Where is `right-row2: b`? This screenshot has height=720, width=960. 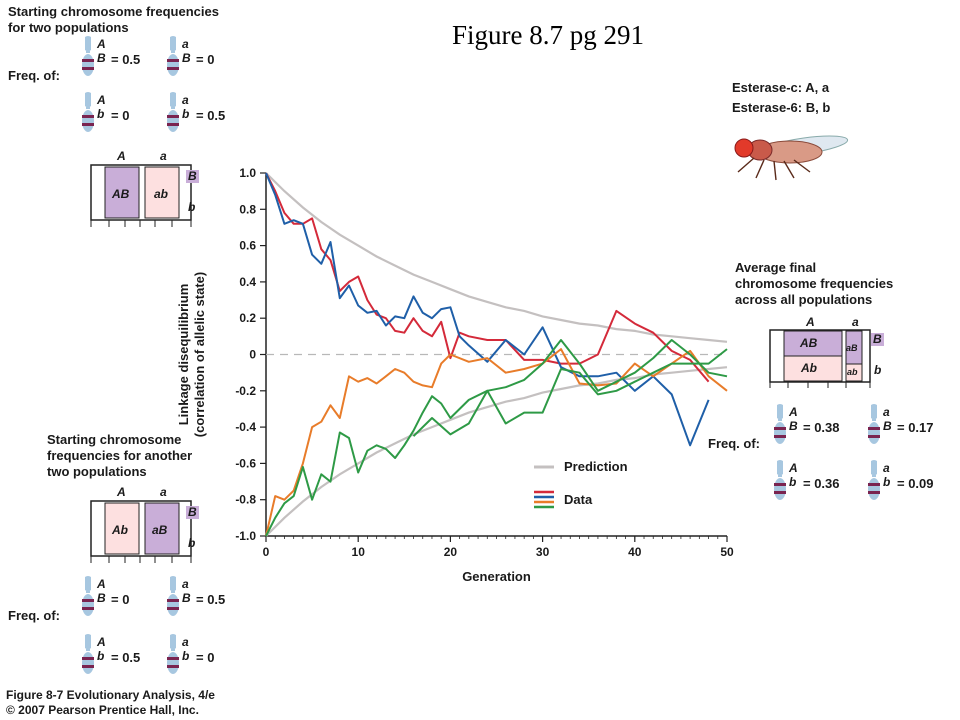 right-row2: b is located at coordinates (878, 370).